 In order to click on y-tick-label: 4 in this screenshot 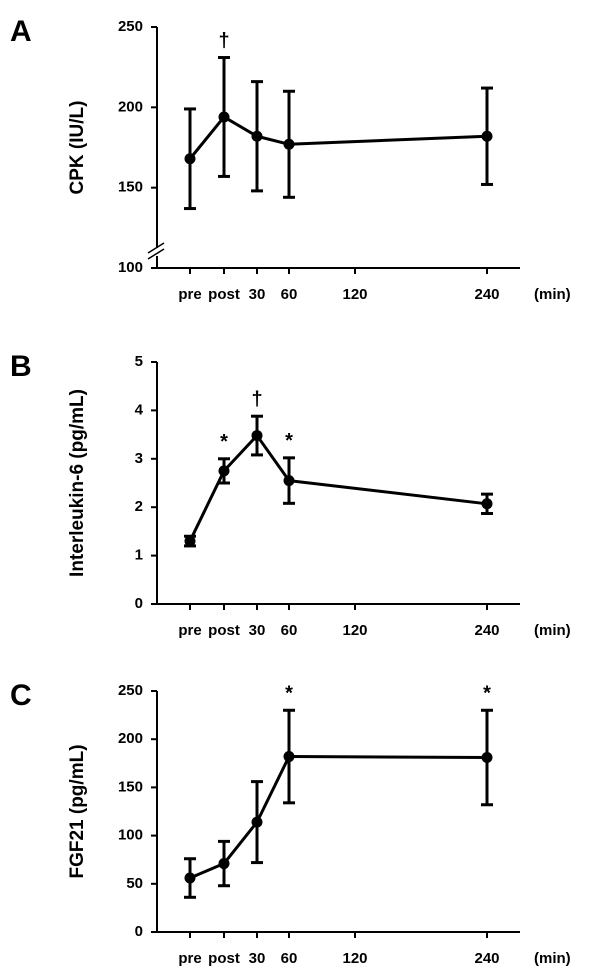, I will do `click(139, 409)`.